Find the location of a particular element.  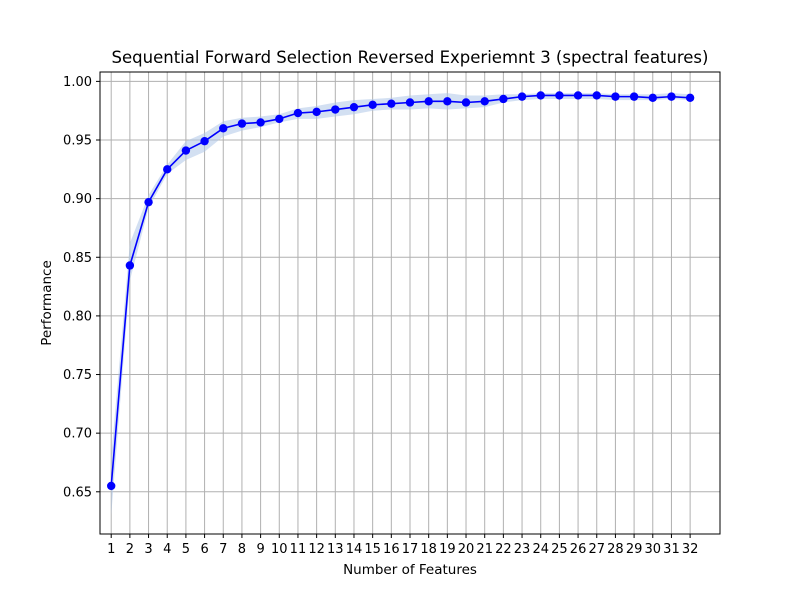

x-tick-label: 1 is located at coordinates (111, 549).